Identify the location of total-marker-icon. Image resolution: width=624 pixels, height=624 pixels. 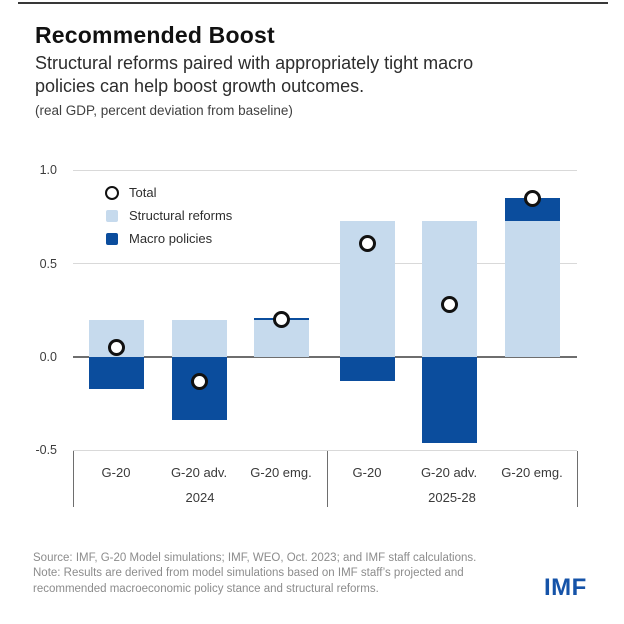
(111, 192).